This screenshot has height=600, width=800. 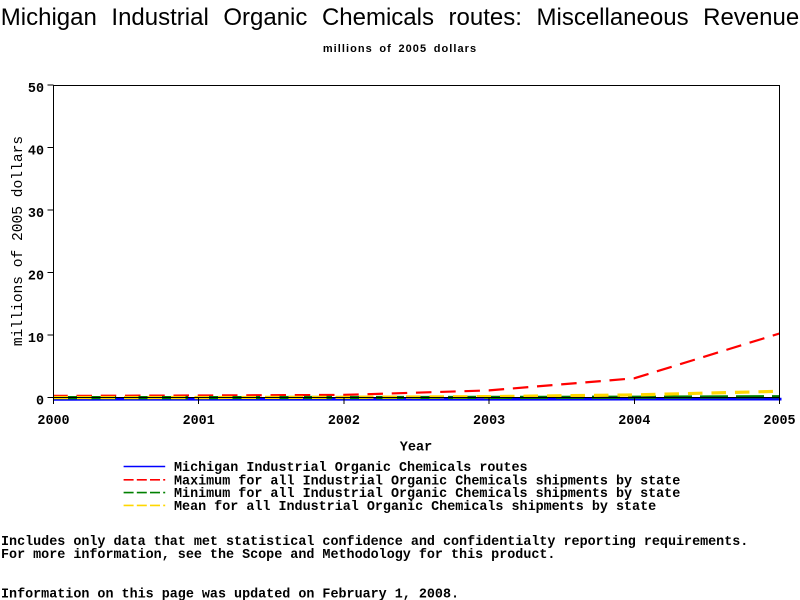 I want to click on svg-text: 2002, so click(x=344, y=421).